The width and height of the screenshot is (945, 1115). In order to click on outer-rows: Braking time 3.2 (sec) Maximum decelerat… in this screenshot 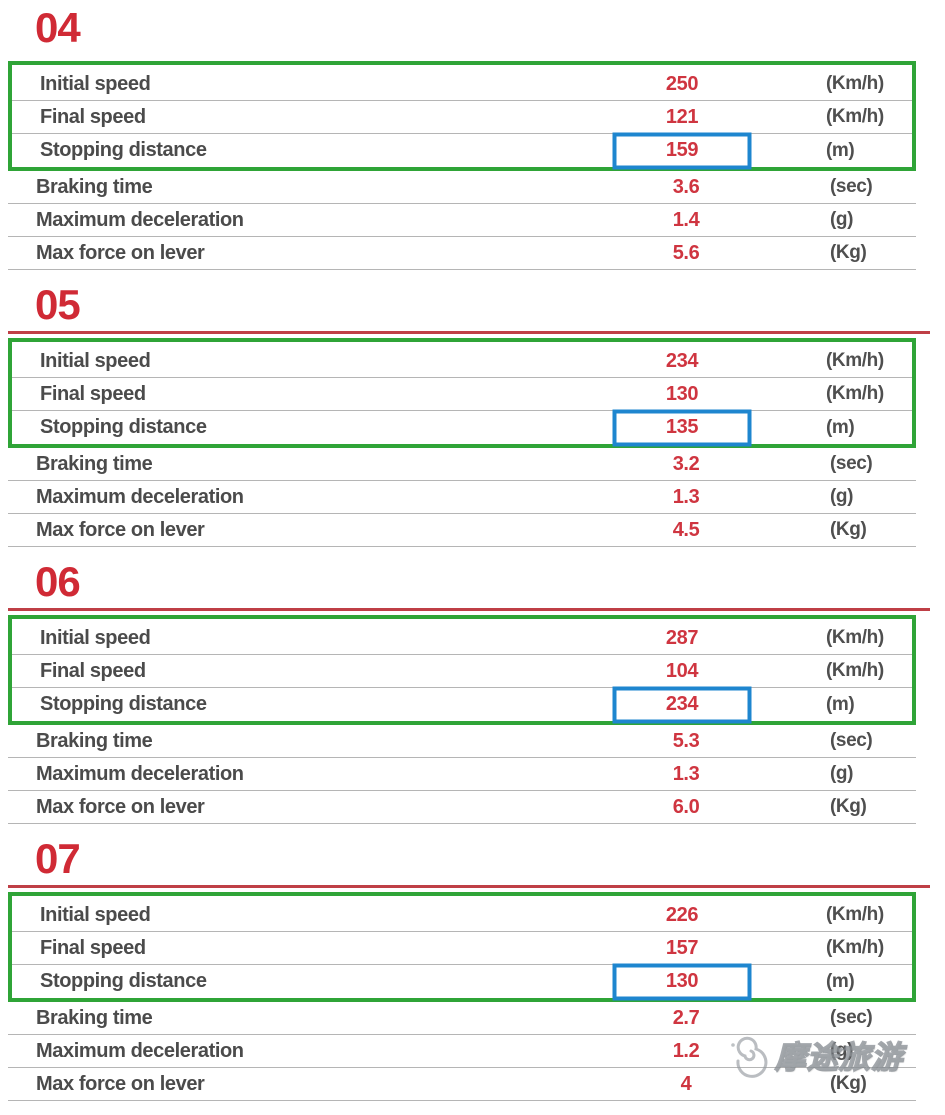, I will do `click(462, 497)`.